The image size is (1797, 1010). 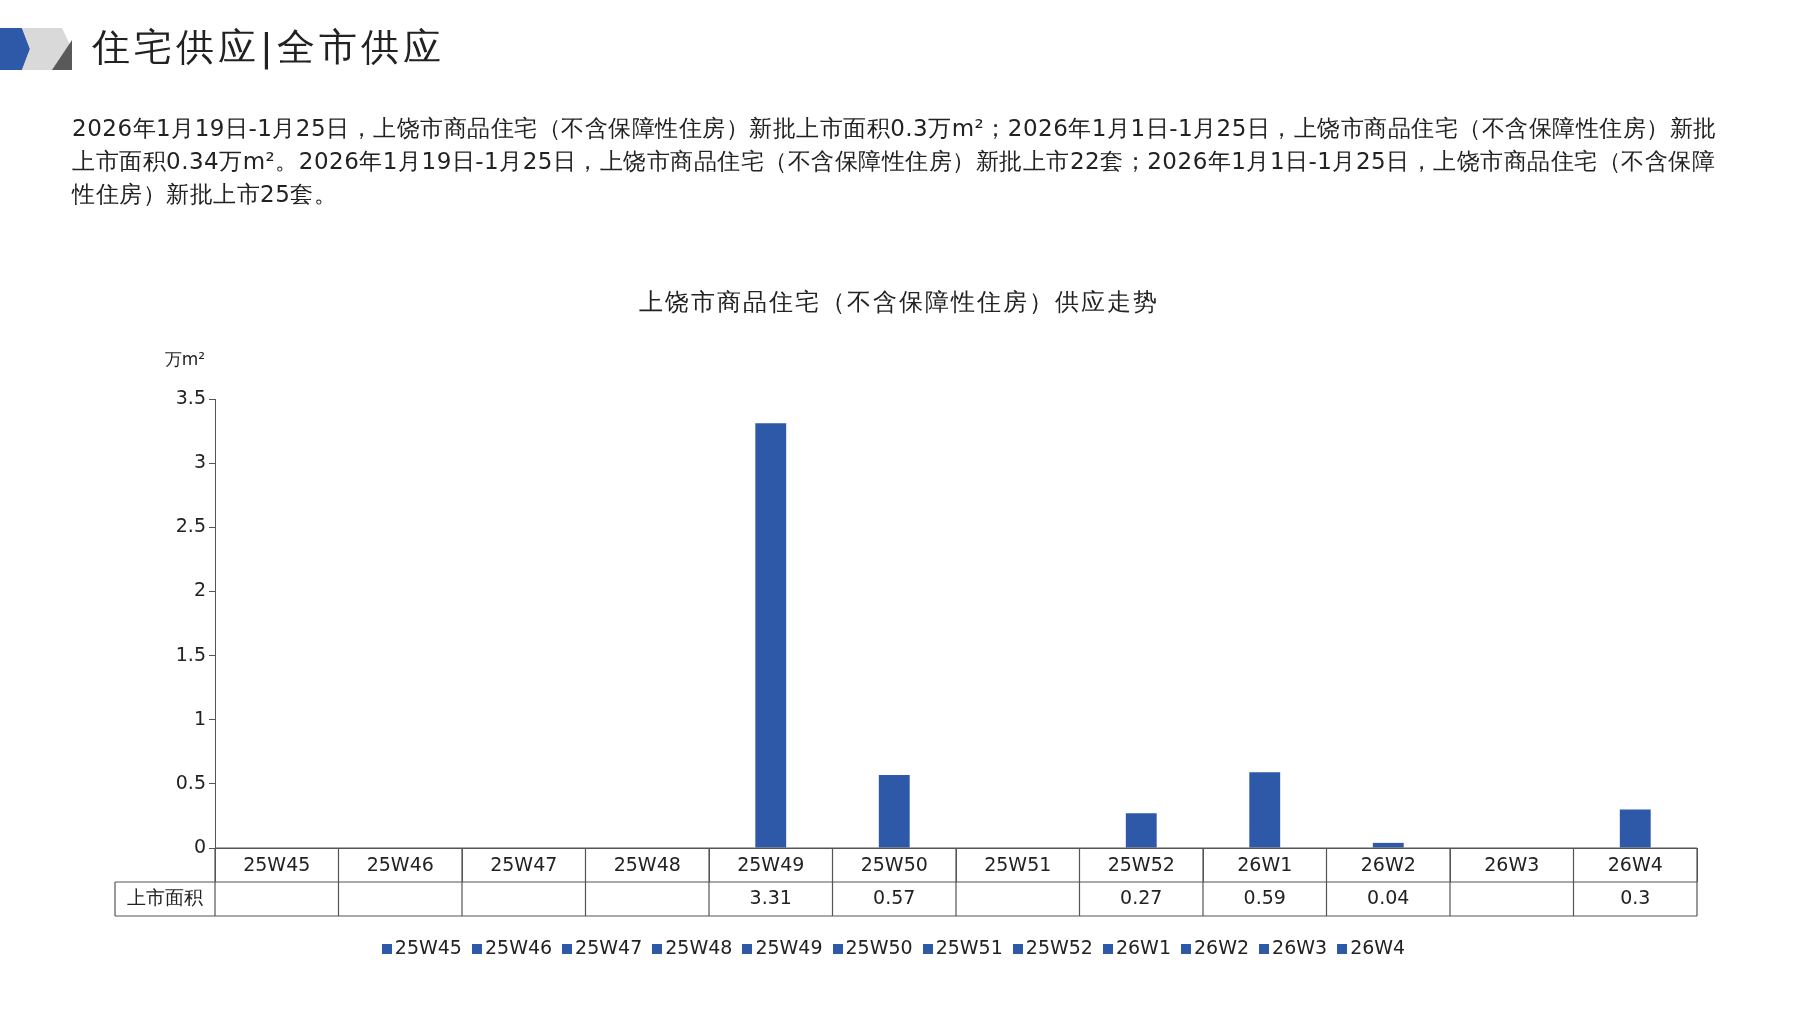 What do you see at coordinates (1264, 896) in the screenshot?
I see `data-label: 0.59` at bounding box center [1264, 896].